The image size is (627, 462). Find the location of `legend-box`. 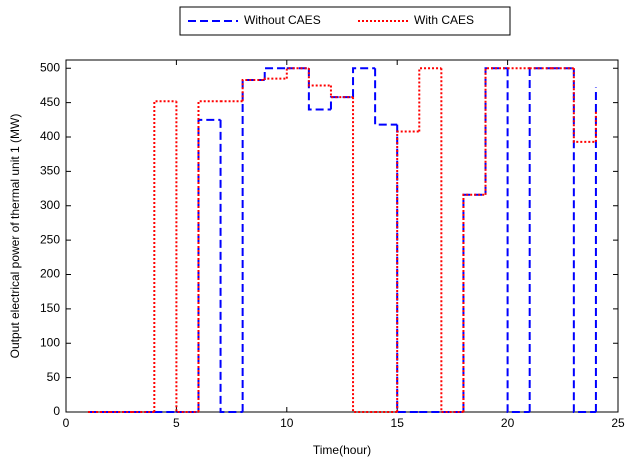

legend-box is located at coordinates (345, 21).